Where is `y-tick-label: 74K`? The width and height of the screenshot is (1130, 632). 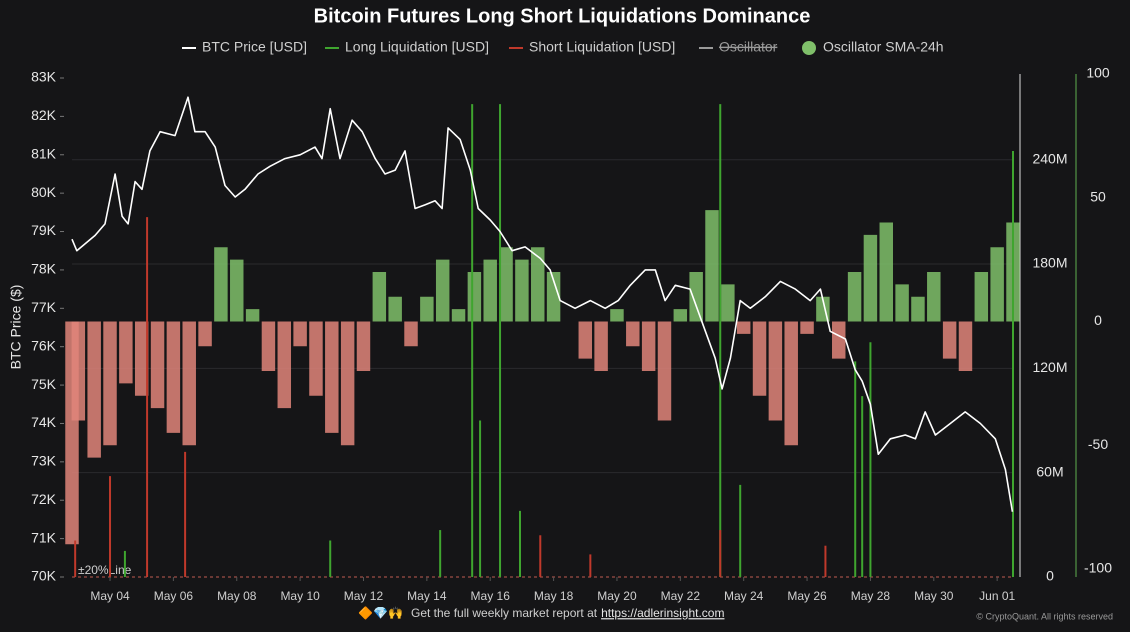 y-tick-label: 74K is located at coordinates (44, 422).